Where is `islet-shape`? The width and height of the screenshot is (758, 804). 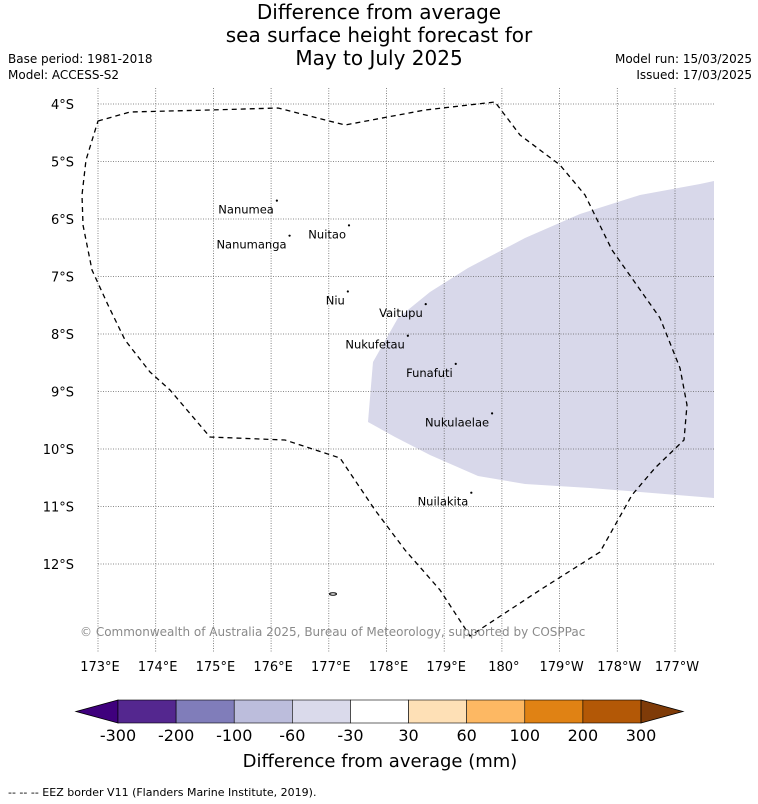
islet-shape is located at coordinates (333, 594).